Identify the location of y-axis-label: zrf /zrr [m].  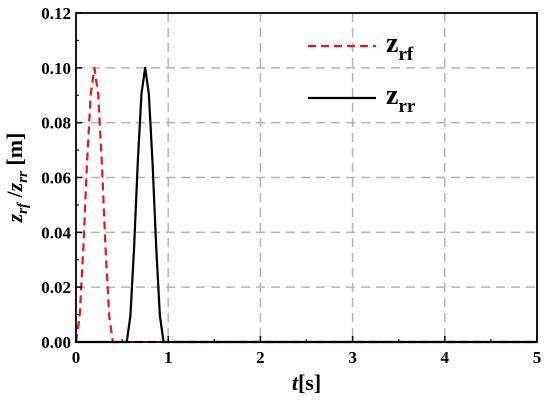
(16, 178).